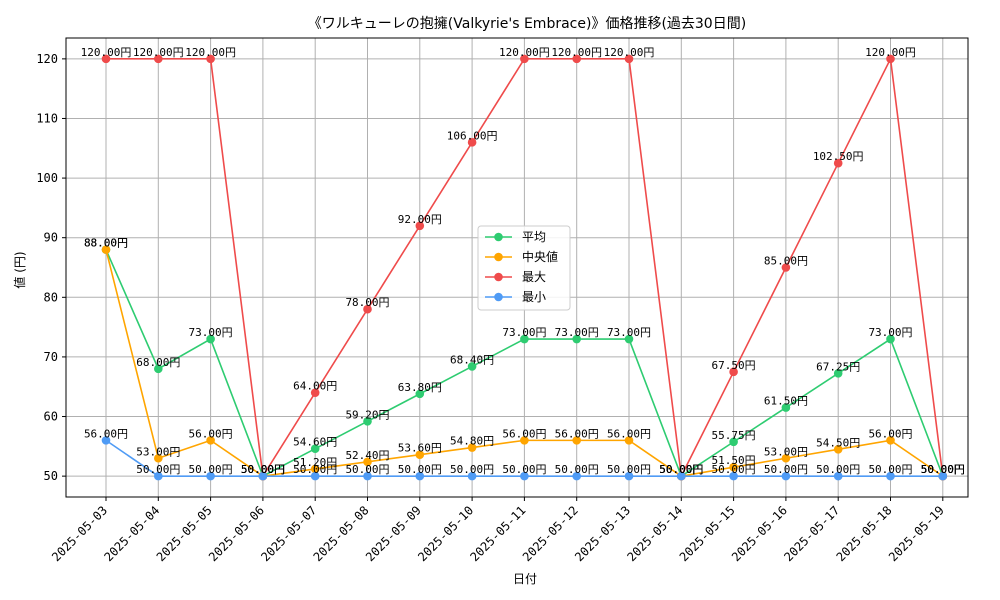  Describe the element at coordinates (534, 277) in the screenshot. I see `legend-label: 最大` at that location.